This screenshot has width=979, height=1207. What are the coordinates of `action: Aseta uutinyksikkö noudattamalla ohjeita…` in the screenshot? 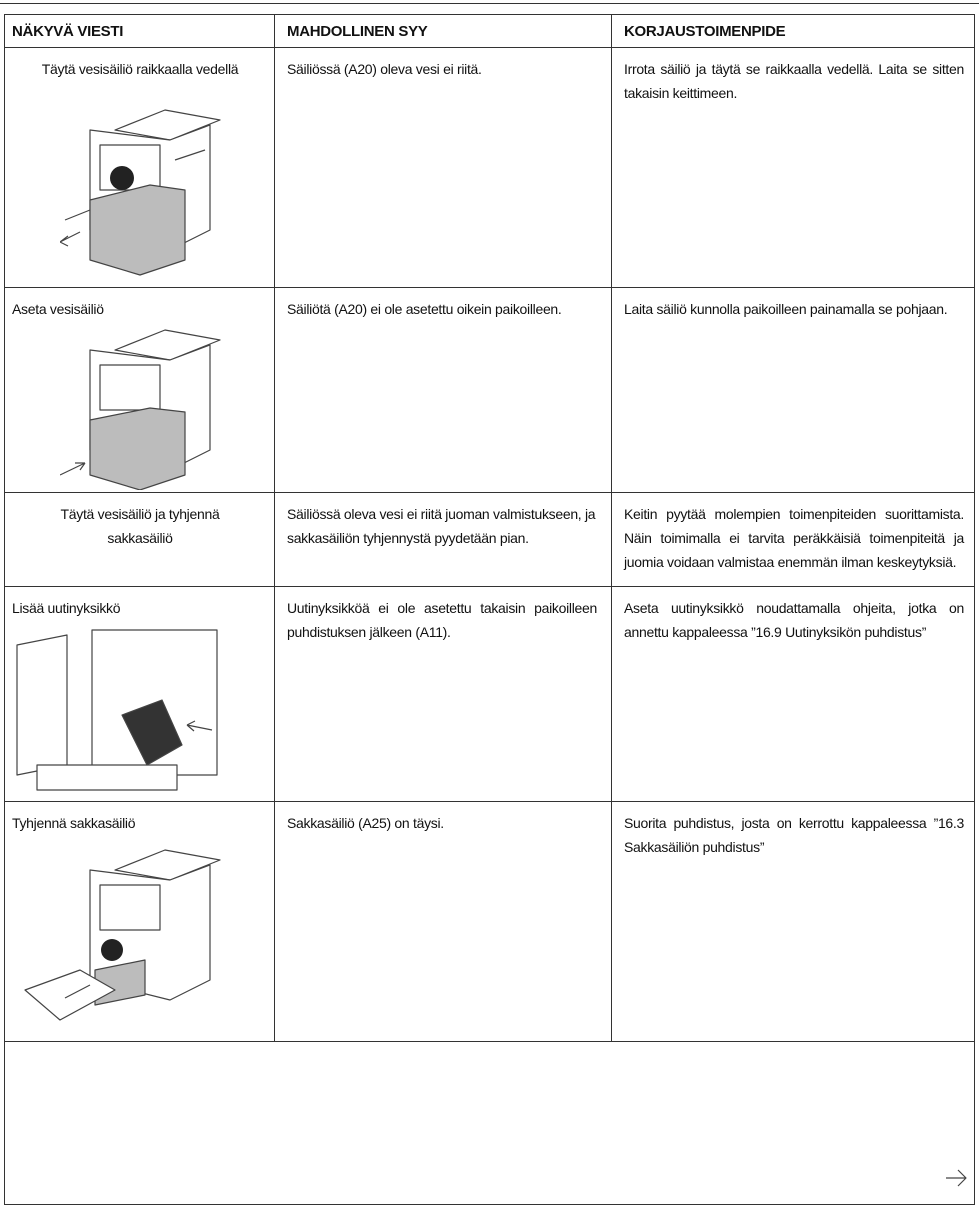 It's located at (794, 620).